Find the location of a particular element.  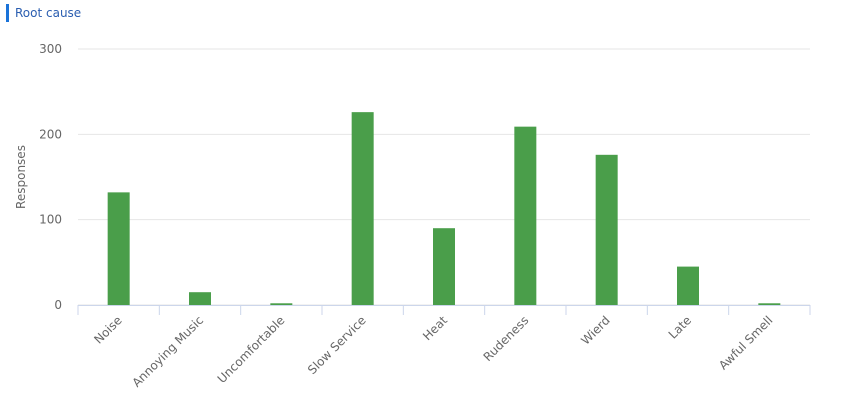

x-tick-label: Late is located at coordinates (680, 327).